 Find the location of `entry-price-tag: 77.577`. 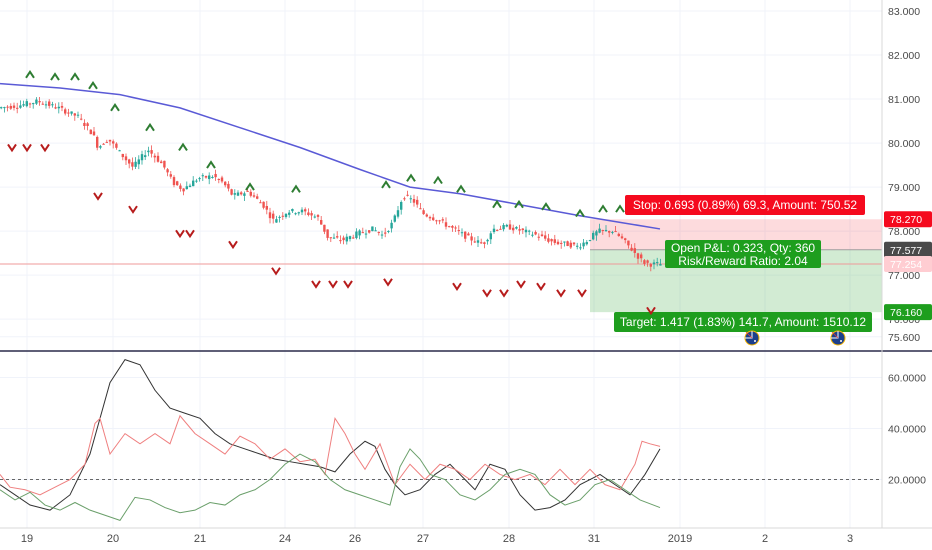

entry-price-tag: 77.577 is located at coordinates (906, 251).